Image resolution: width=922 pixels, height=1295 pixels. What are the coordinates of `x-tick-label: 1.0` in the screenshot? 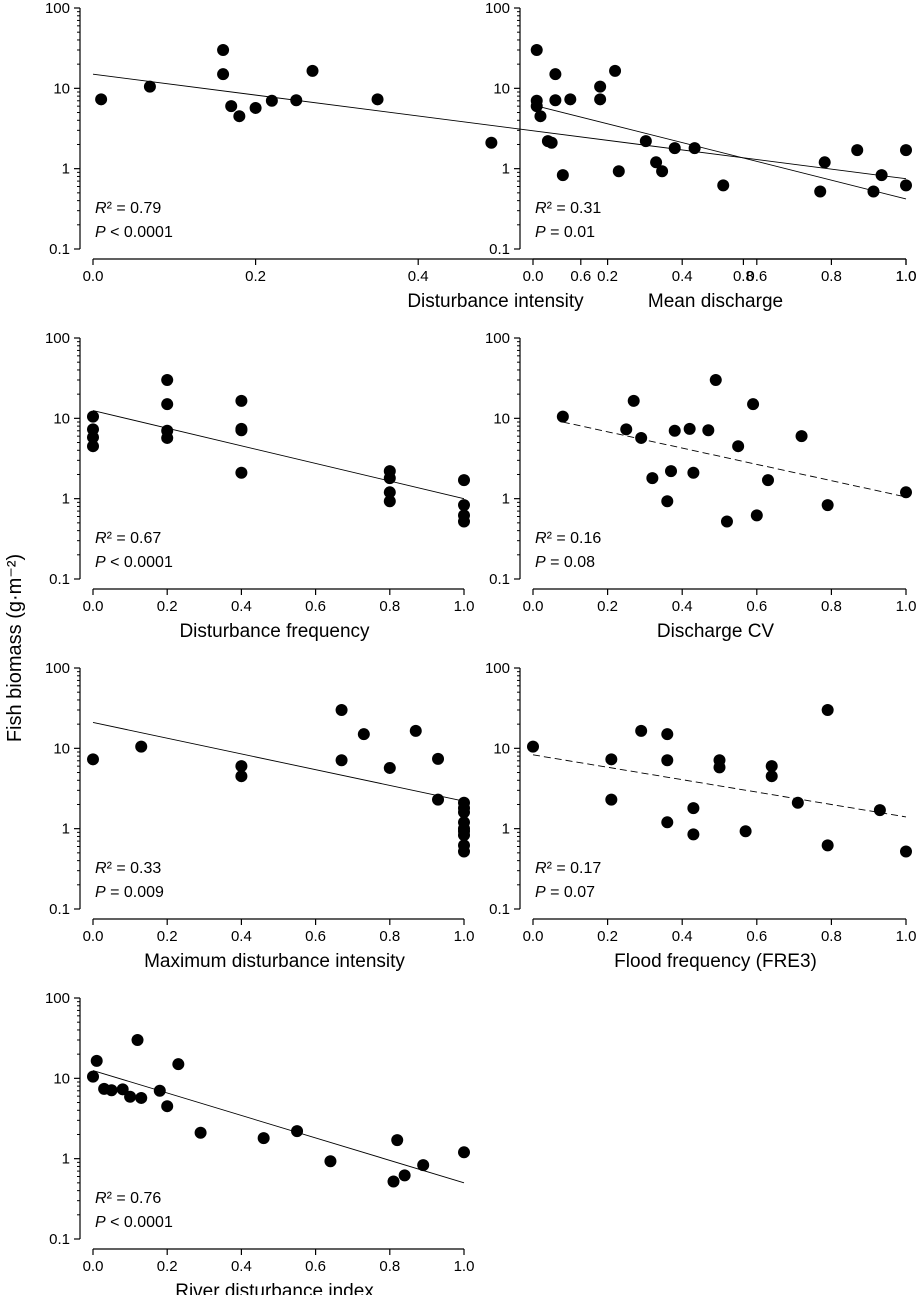 It's located at (464, 936).